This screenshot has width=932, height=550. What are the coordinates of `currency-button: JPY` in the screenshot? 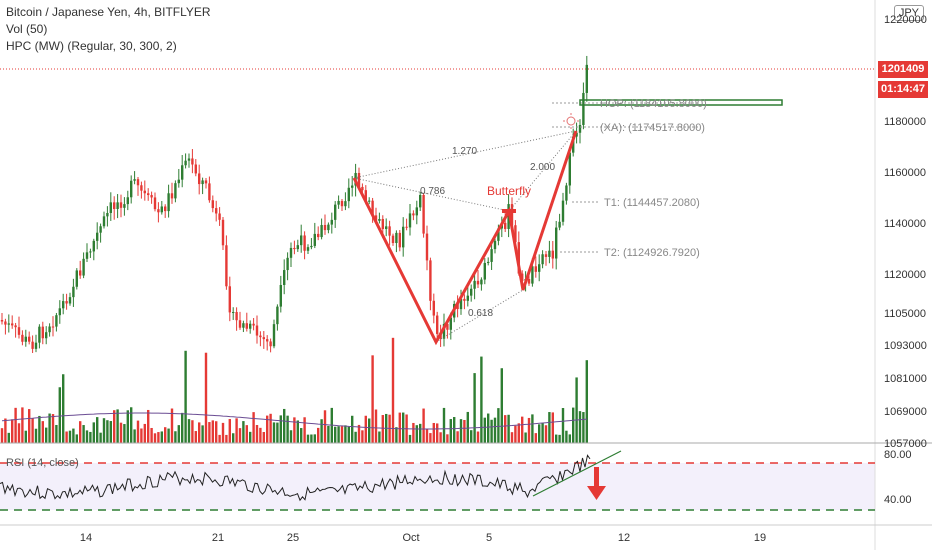 It's located at (908, 13).